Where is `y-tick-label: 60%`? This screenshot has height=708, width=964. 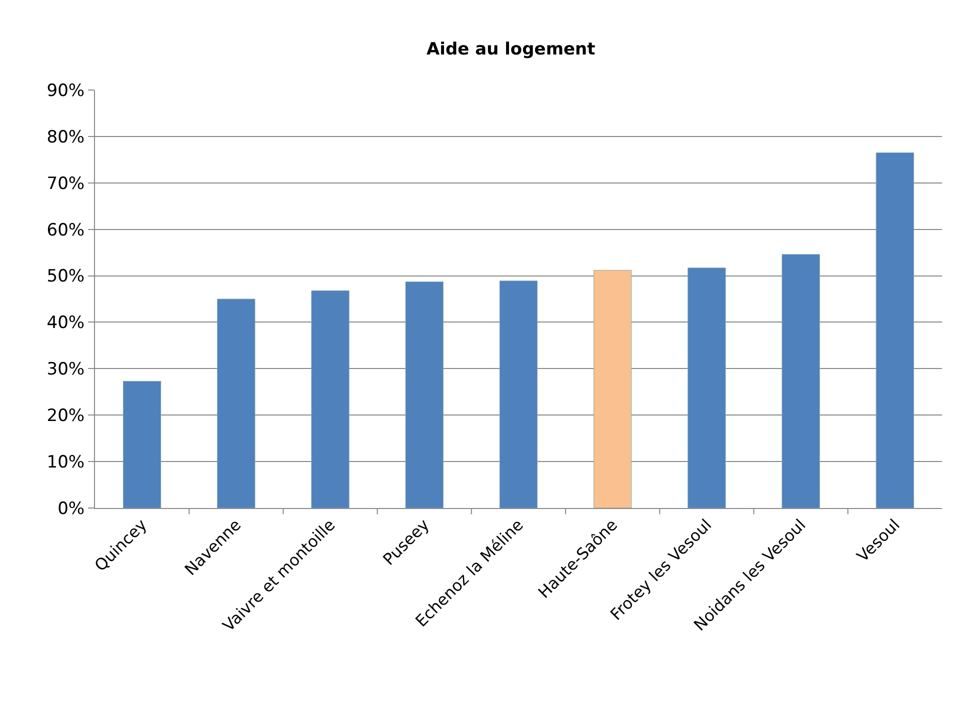 y-tick-label: 60% is located at coordinates (65, 230).